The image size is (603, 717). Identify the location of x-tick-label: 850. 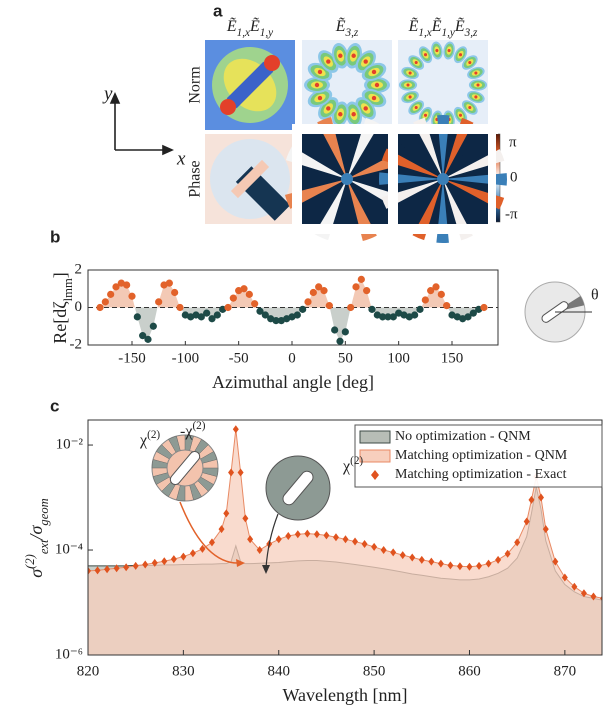
(374, 671).